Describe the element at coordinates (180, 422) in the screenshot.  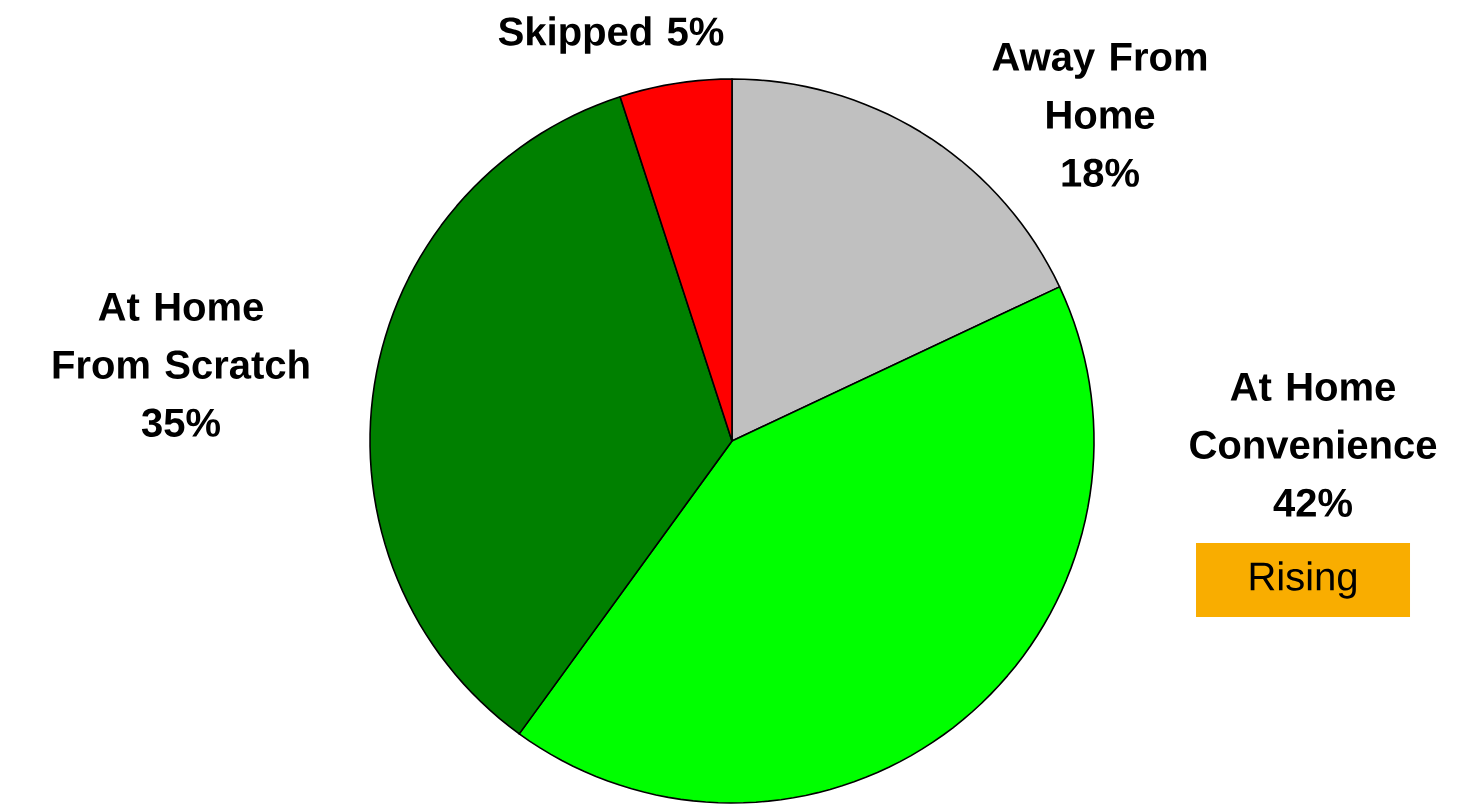
I see `data-label: 35%` at that location.